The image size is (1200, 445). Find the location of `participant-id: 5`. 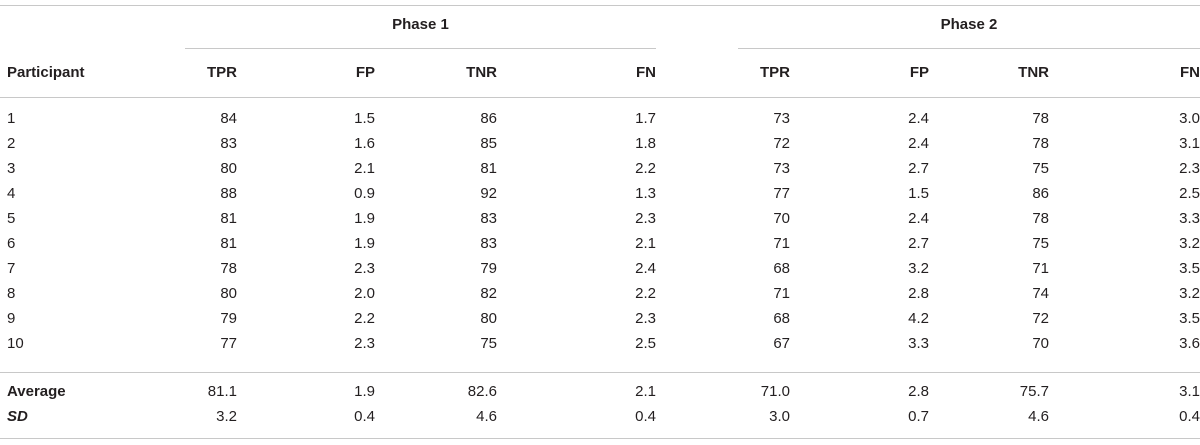

participant-id: 5 is located at coordinates (11, 218).